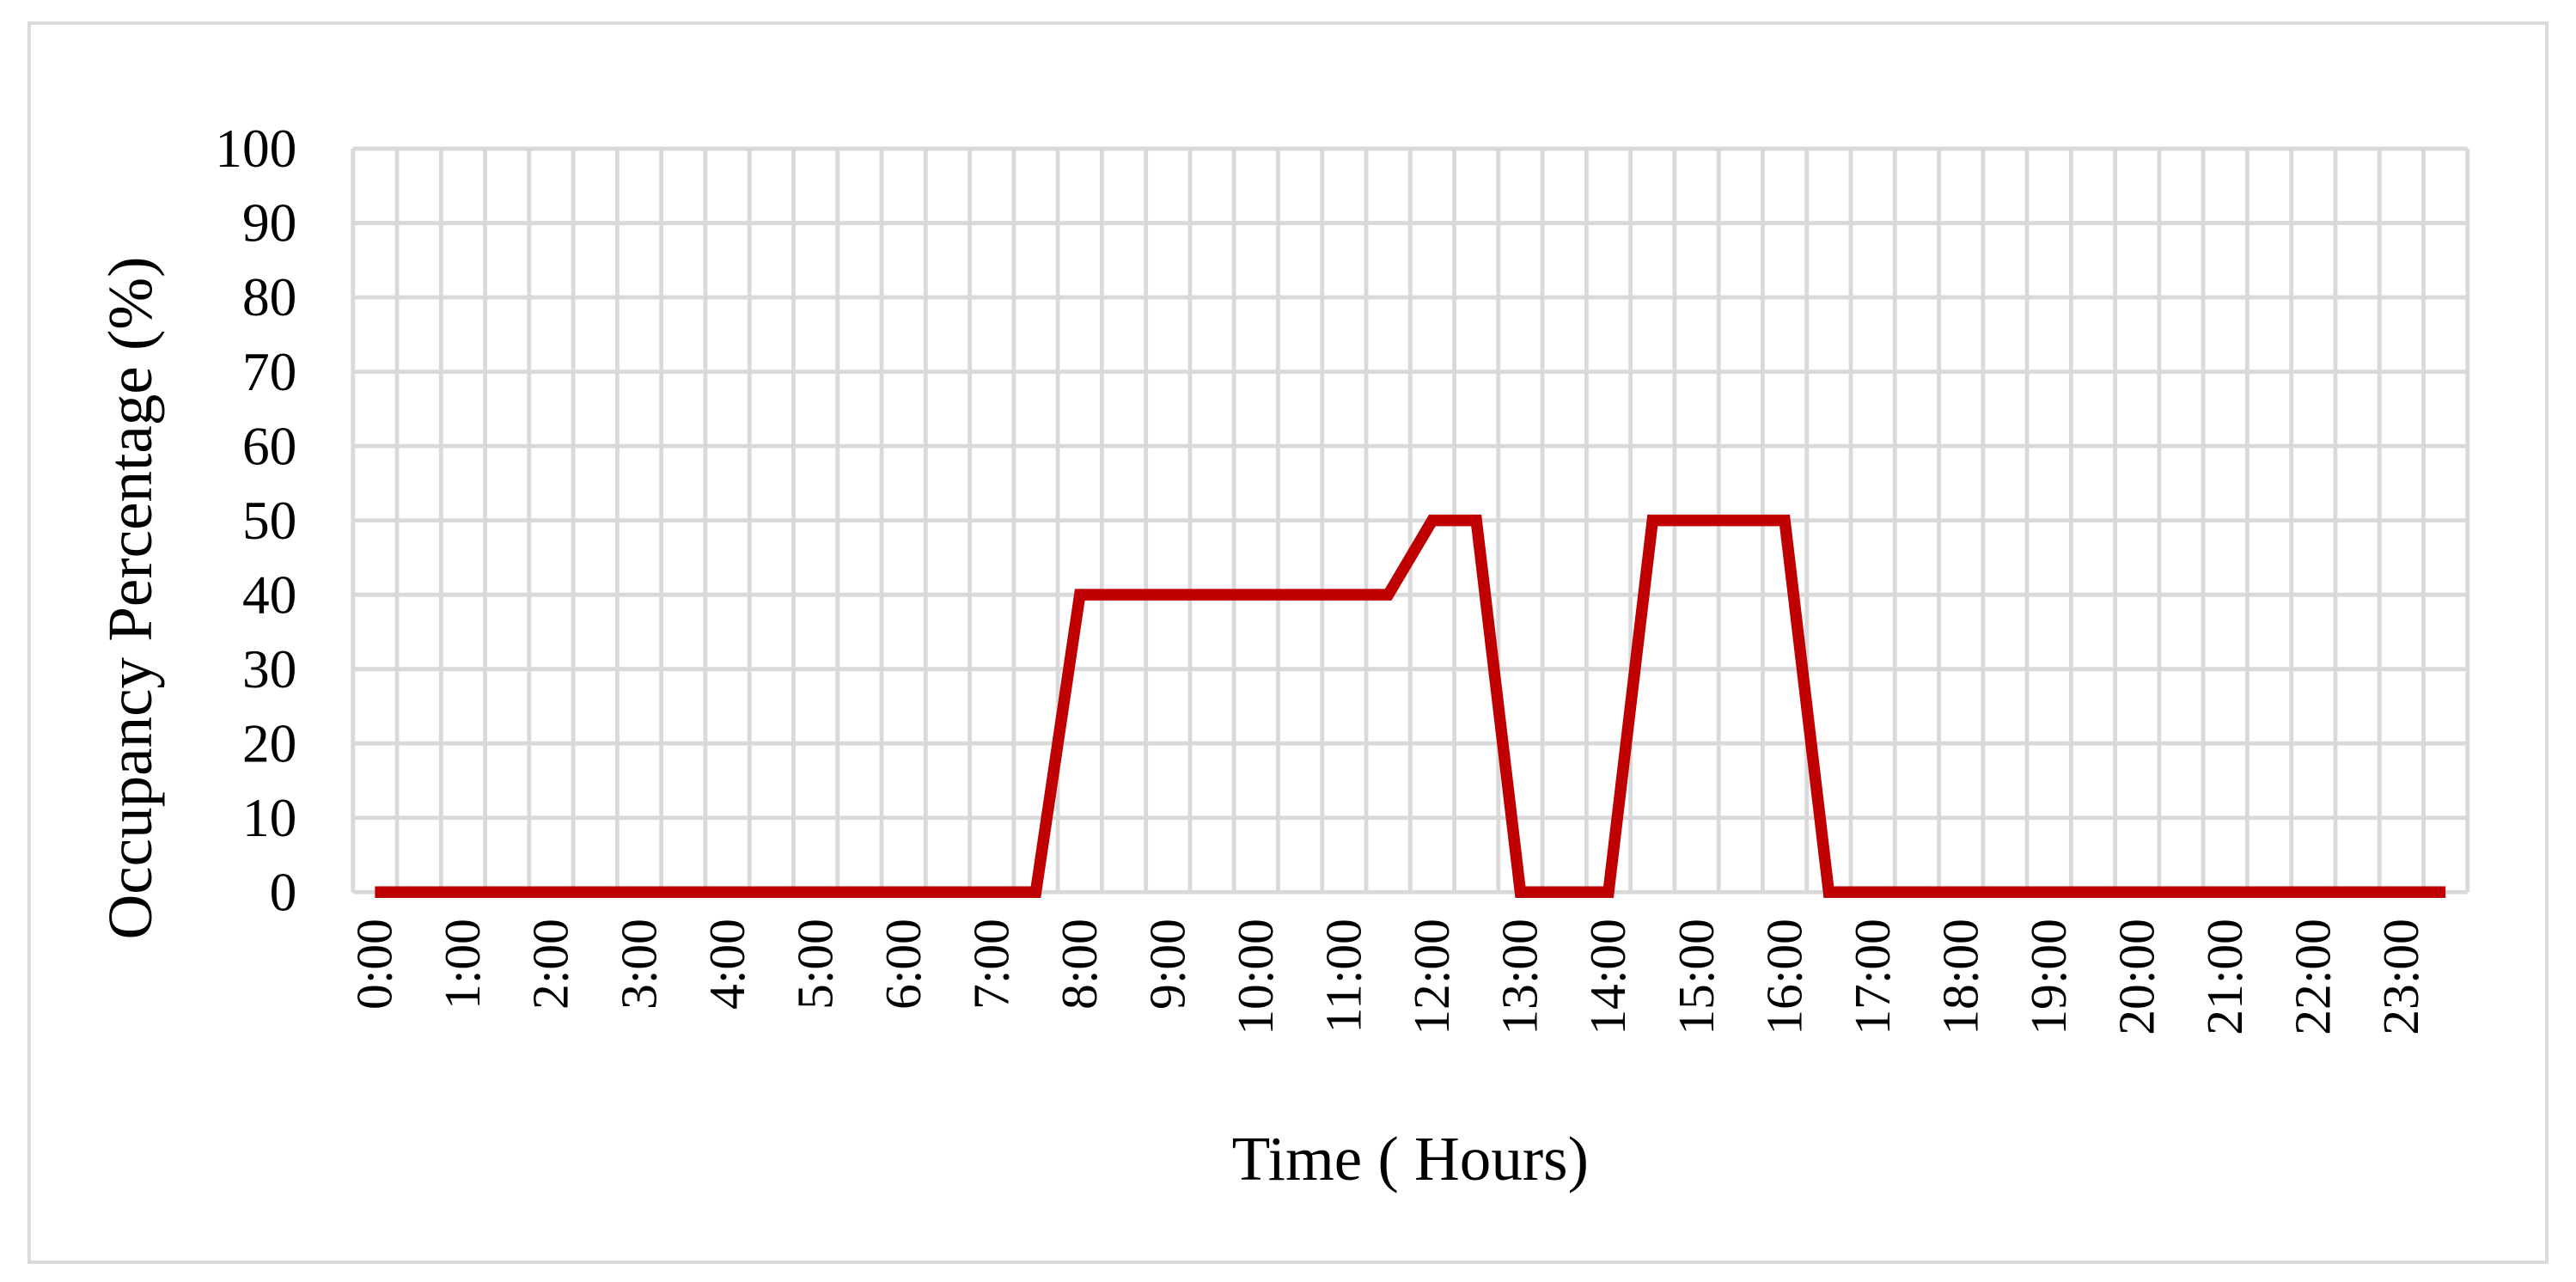 This screenshot has height=1282, width=2576. I want to click on y-tick-label: 40, so click(269, 594).